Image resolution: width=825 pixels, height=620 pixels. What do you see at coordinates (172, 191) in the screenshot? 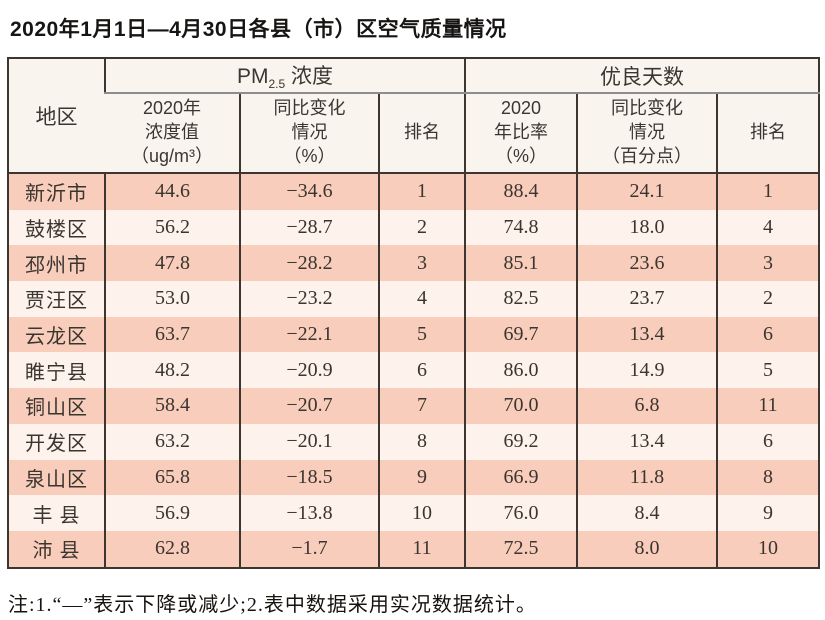
I see `pm-value-cell: 44.6` at bounding box center [172, 191].